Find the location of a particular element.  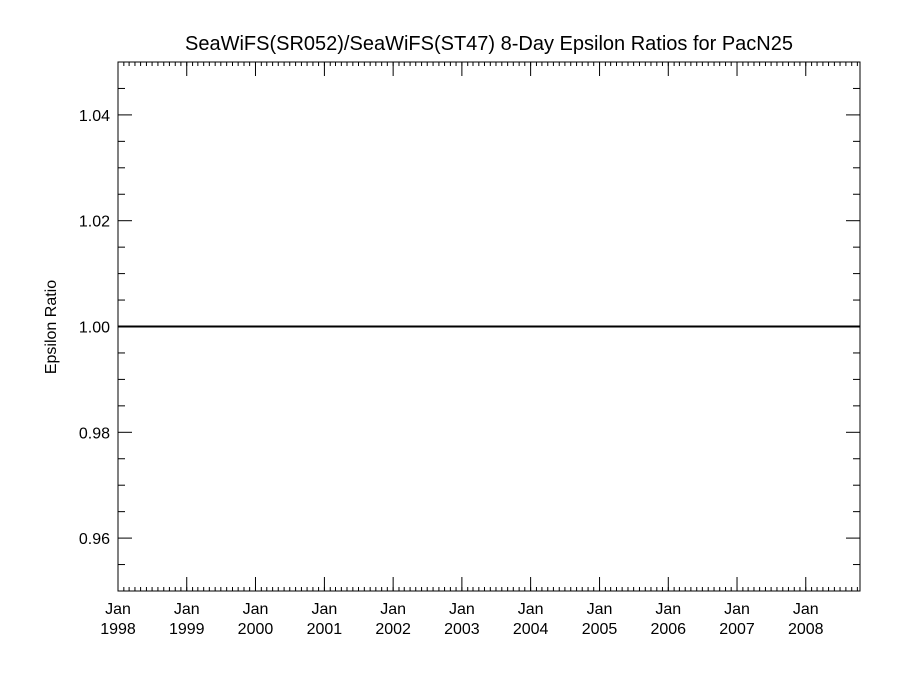

y-tick-label: 0.96 is located at coordinates (94, 539).